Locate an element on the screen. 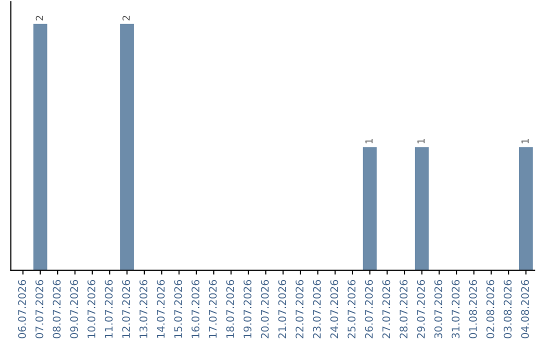 The width and height of the screenshot is (540, 340). x-tick-label: 12.07.2026 is located at coordinates (126, 309).